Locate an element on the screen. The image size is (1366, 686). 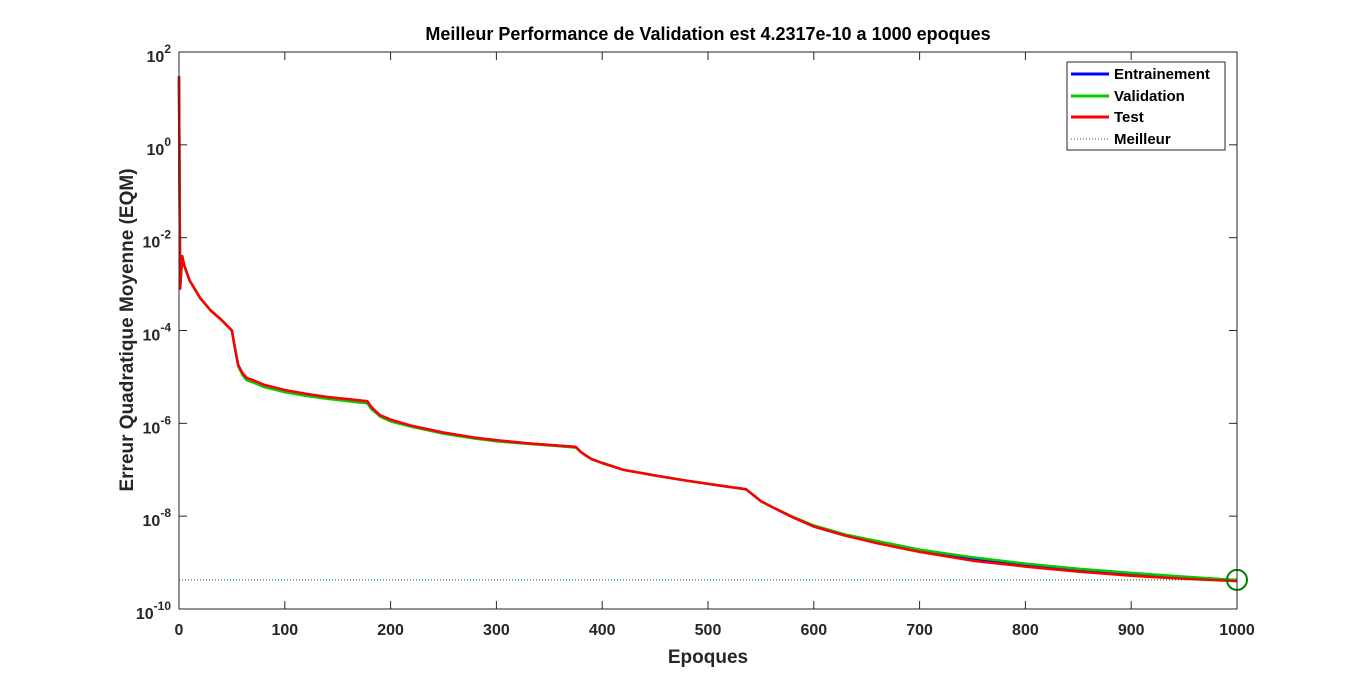
legend-label-meilleur: Meilleur is located at coordinates (1142, 139).